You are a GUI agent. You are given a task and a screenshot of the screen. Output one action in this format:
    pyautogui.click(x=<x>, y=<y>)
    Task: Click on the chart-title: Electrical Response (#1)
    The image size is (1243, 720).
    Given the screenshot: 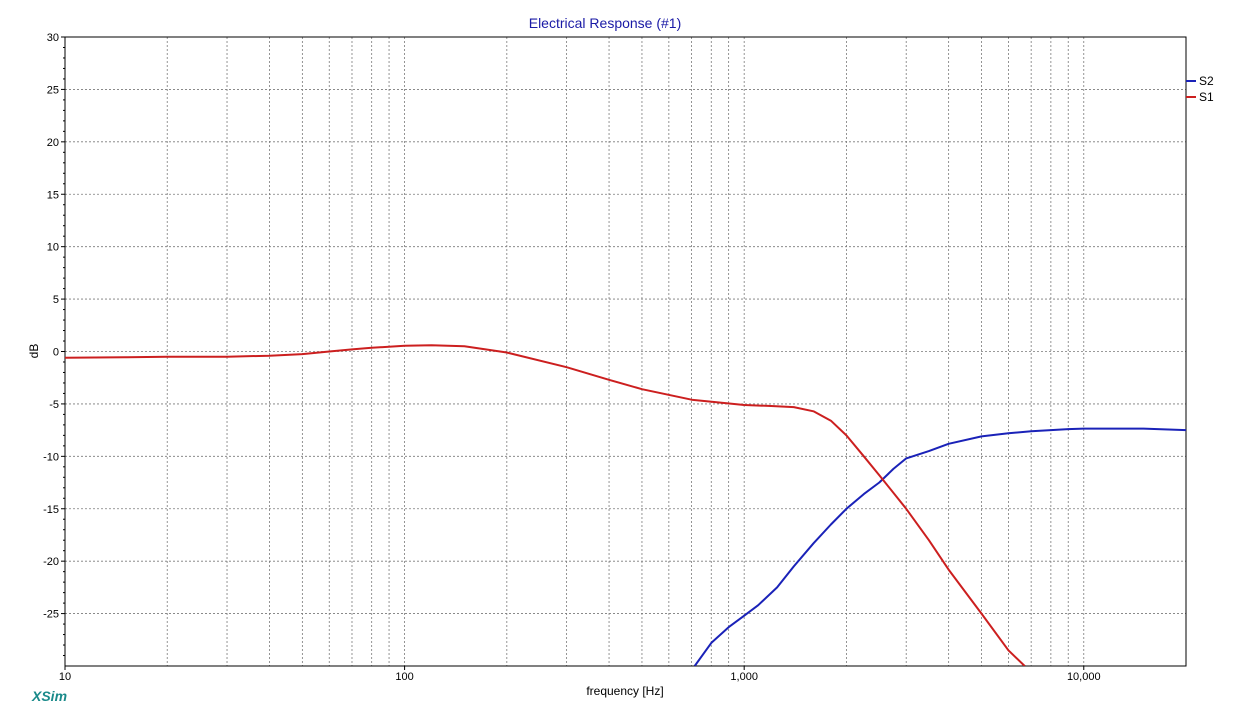 What is the action you would take?
    pyautogui.click(x=605, y=23)
    